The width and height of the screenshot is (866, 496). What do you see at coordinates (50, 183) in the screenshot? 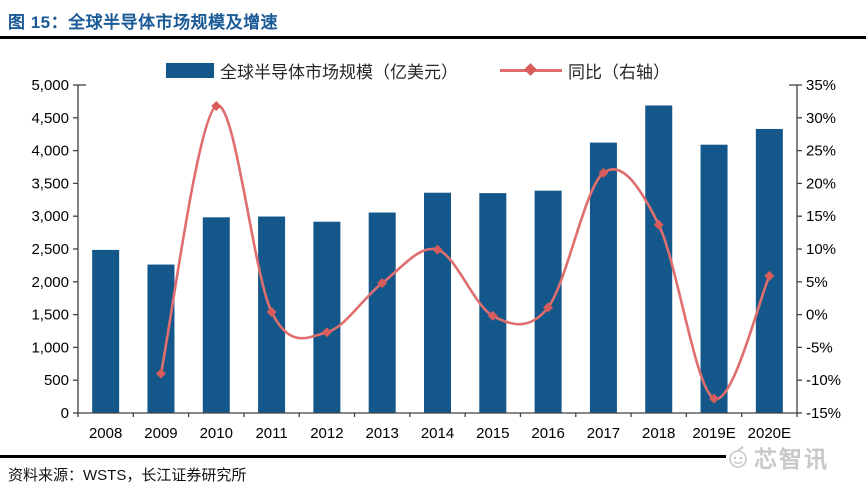
I see `y-left-tick-label: 3,500` at bounding box center [50, 183].